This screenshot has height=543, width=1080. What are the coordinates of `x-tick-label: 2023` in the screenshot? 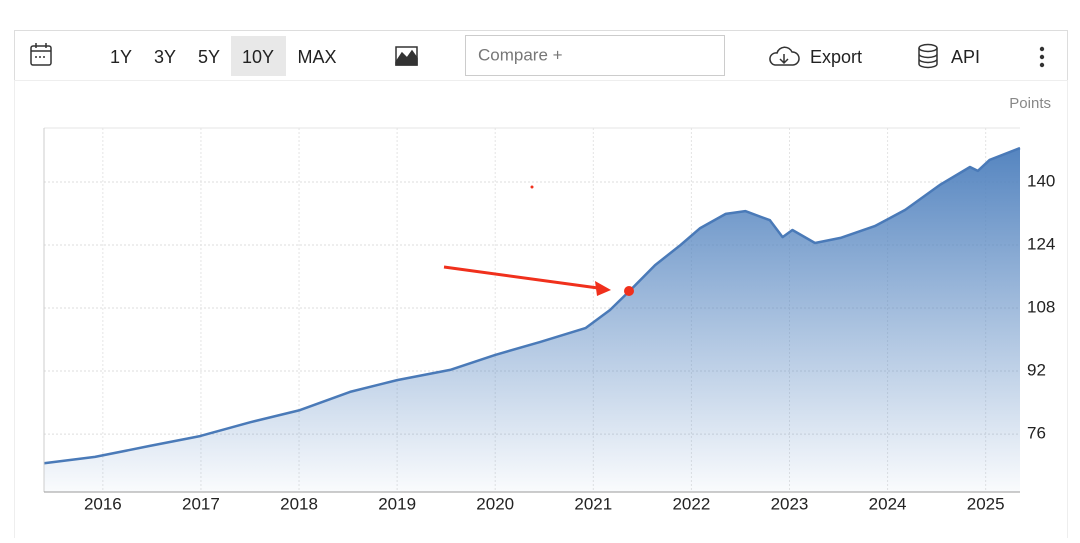 It's located at (790, 503).